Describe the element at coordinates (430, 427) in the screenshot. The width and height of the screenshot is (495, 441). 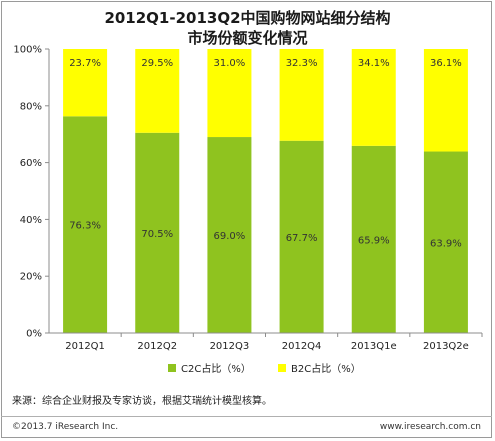
I see `website-text: www.iresearch.com.cn` at that location.